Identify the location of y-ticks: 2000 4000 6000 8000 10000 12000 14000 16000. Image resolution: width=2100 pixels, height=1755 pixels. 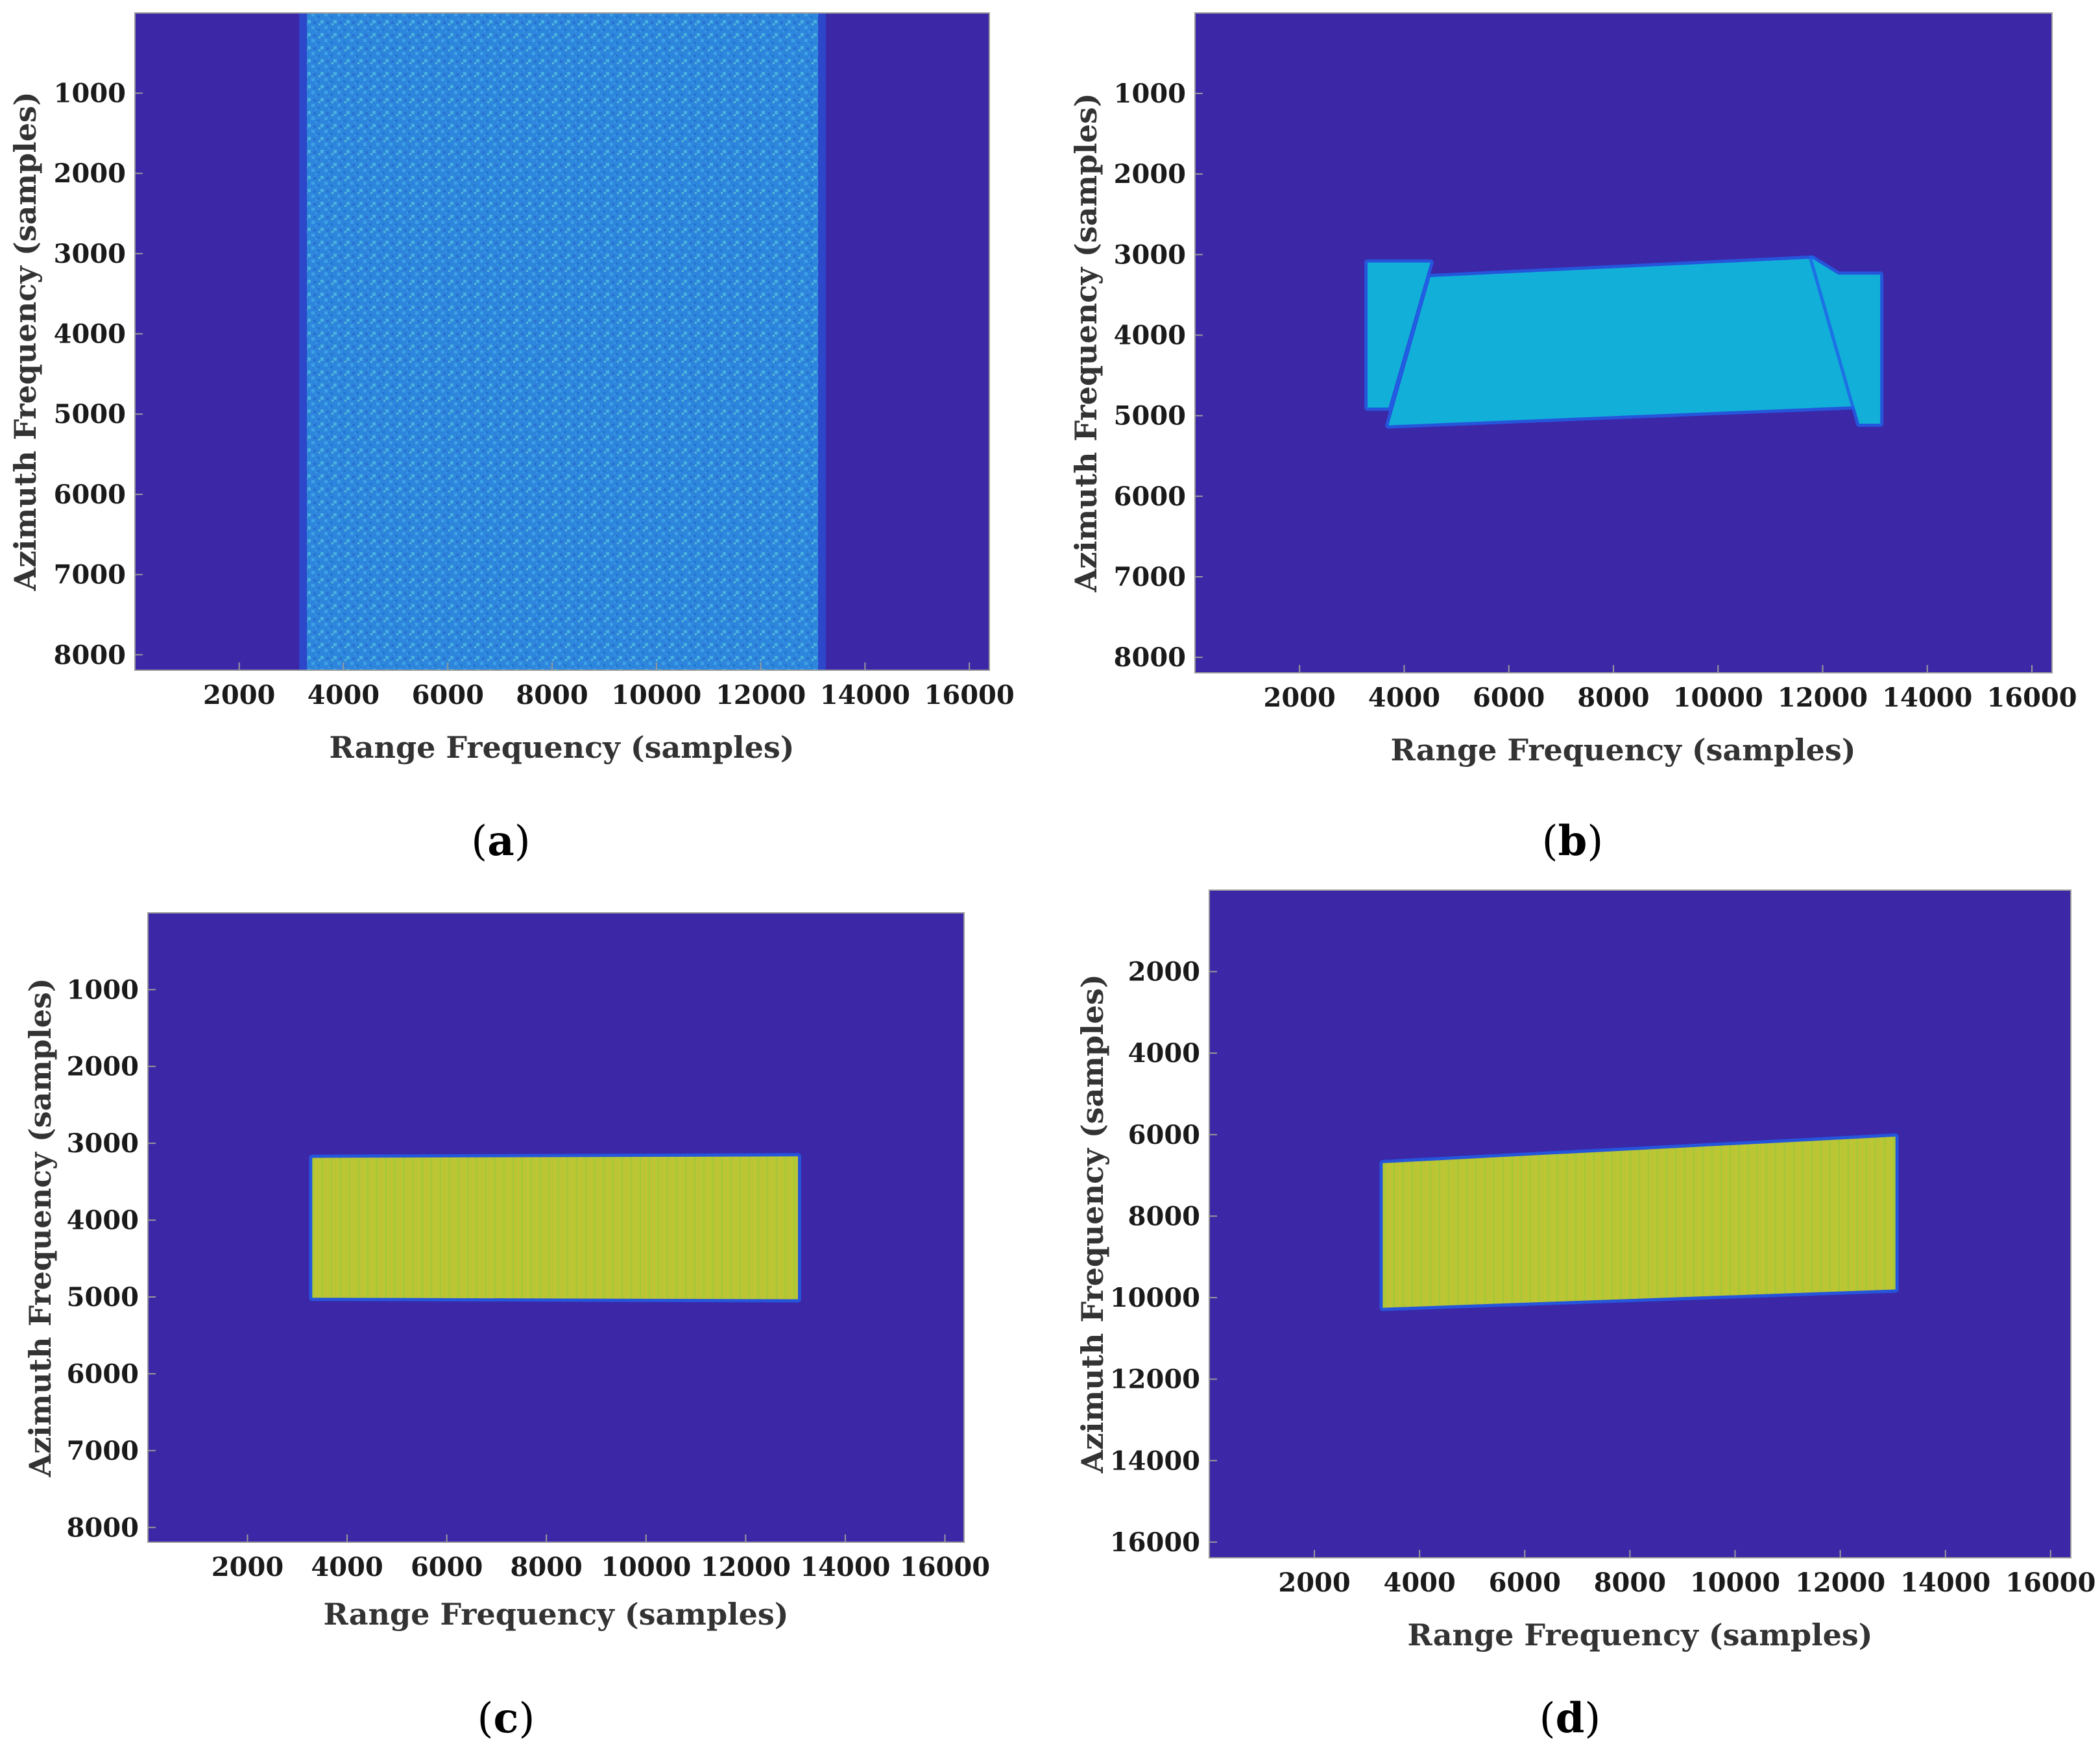
(1163, 1257).